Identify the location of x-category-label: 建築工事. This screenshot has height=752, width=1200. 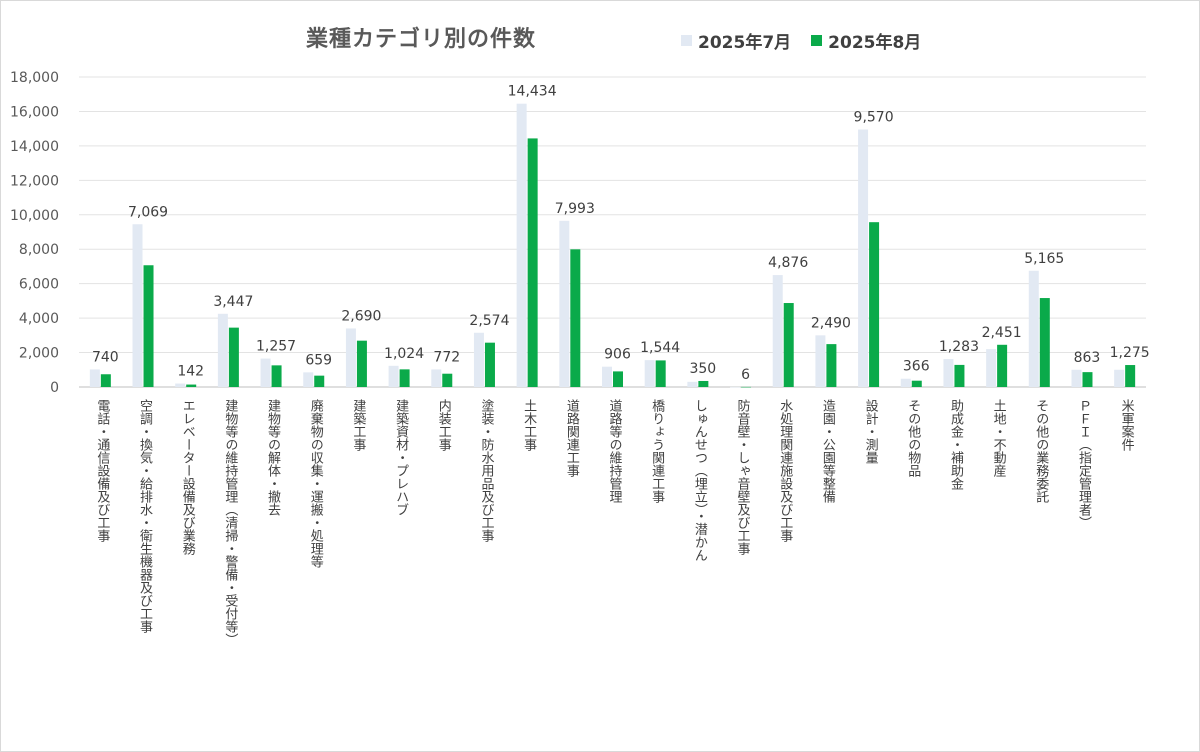
(358, 425).